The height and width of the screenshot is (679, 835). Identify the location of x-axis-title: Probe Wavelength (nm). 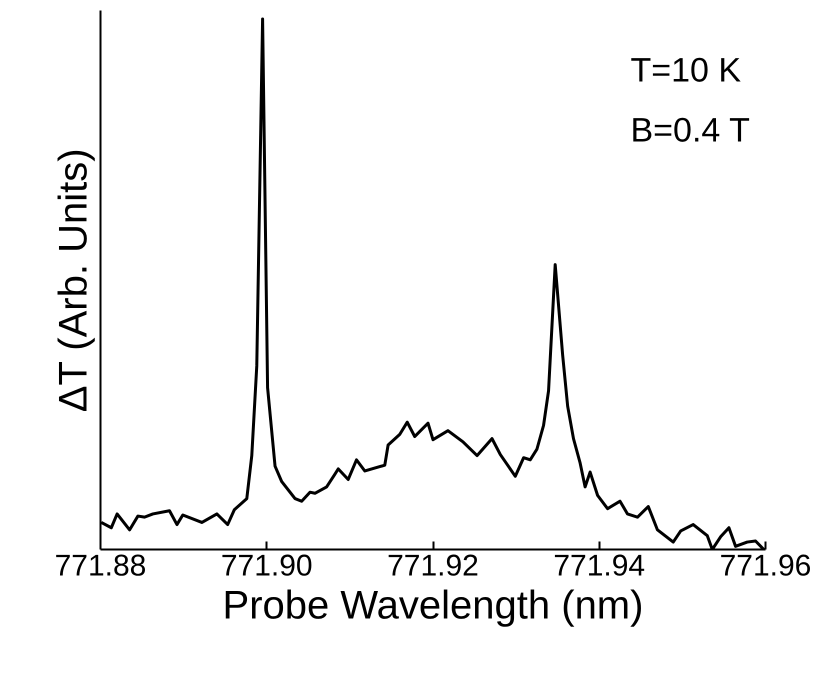
(433, 606).